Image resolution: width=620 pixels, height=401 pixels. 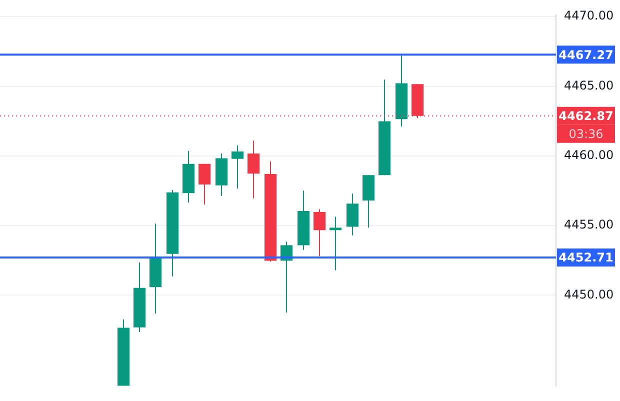 I want to click on y-tick-label: 4455.00, so click(x=589, y=225).